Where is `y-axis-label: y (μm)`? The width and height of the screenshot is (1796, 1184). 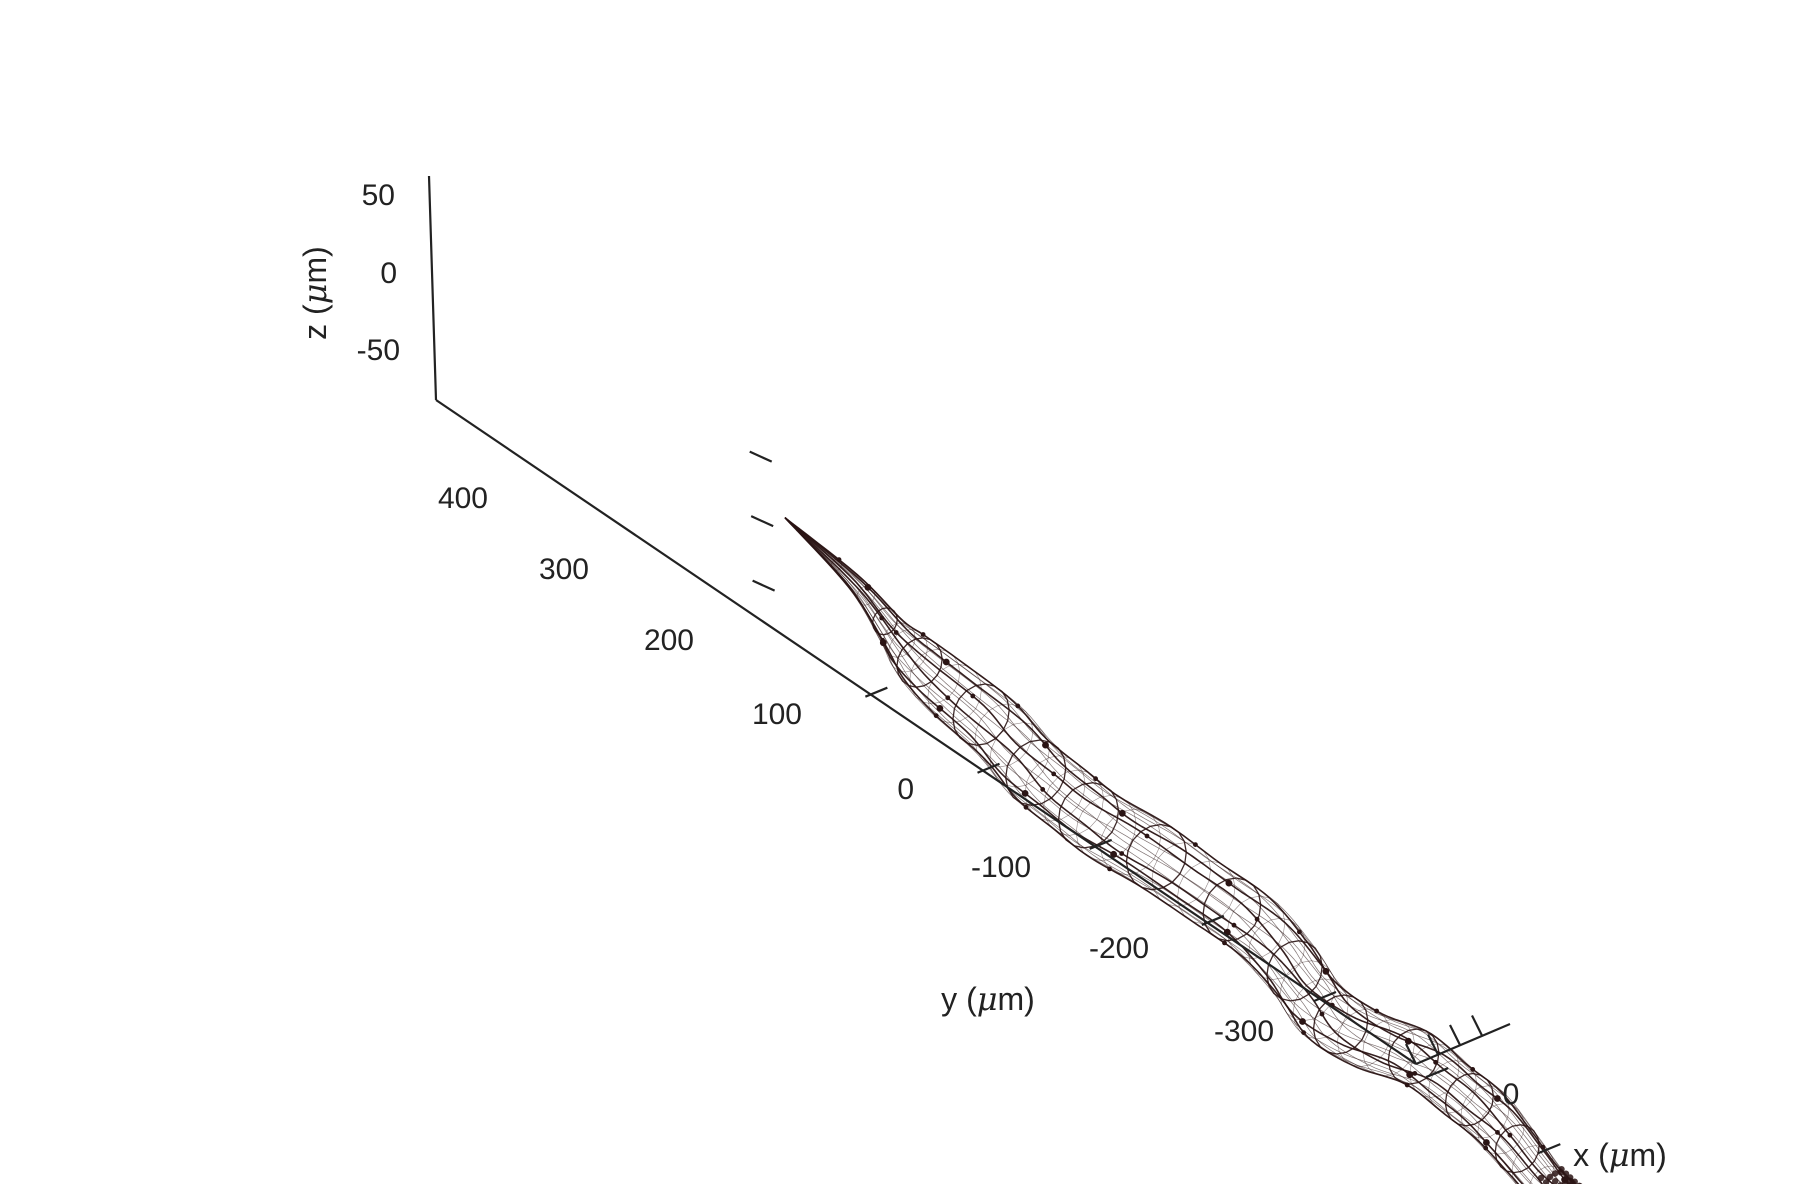 y-axis-label: y (μm) is located at coordinates (988, 999).